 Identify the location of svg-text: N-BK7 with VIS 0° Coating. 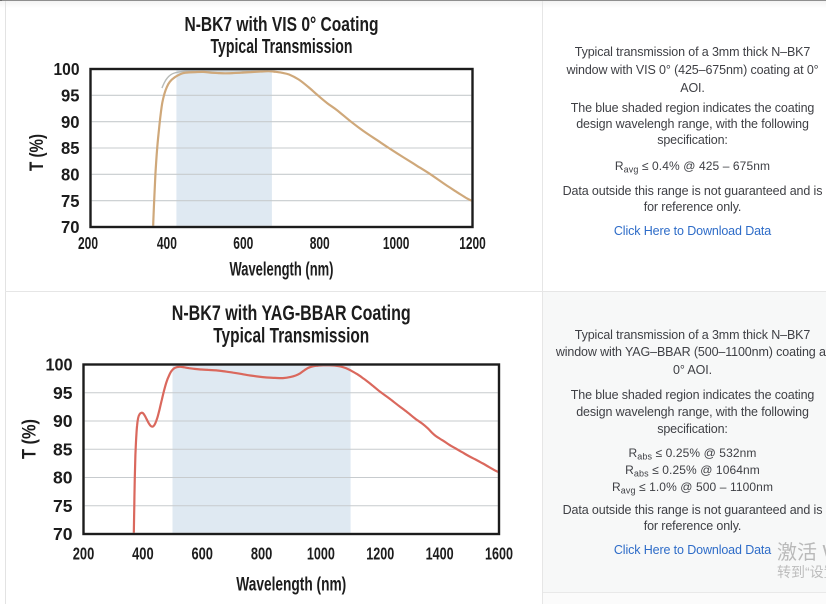
(282, 24).